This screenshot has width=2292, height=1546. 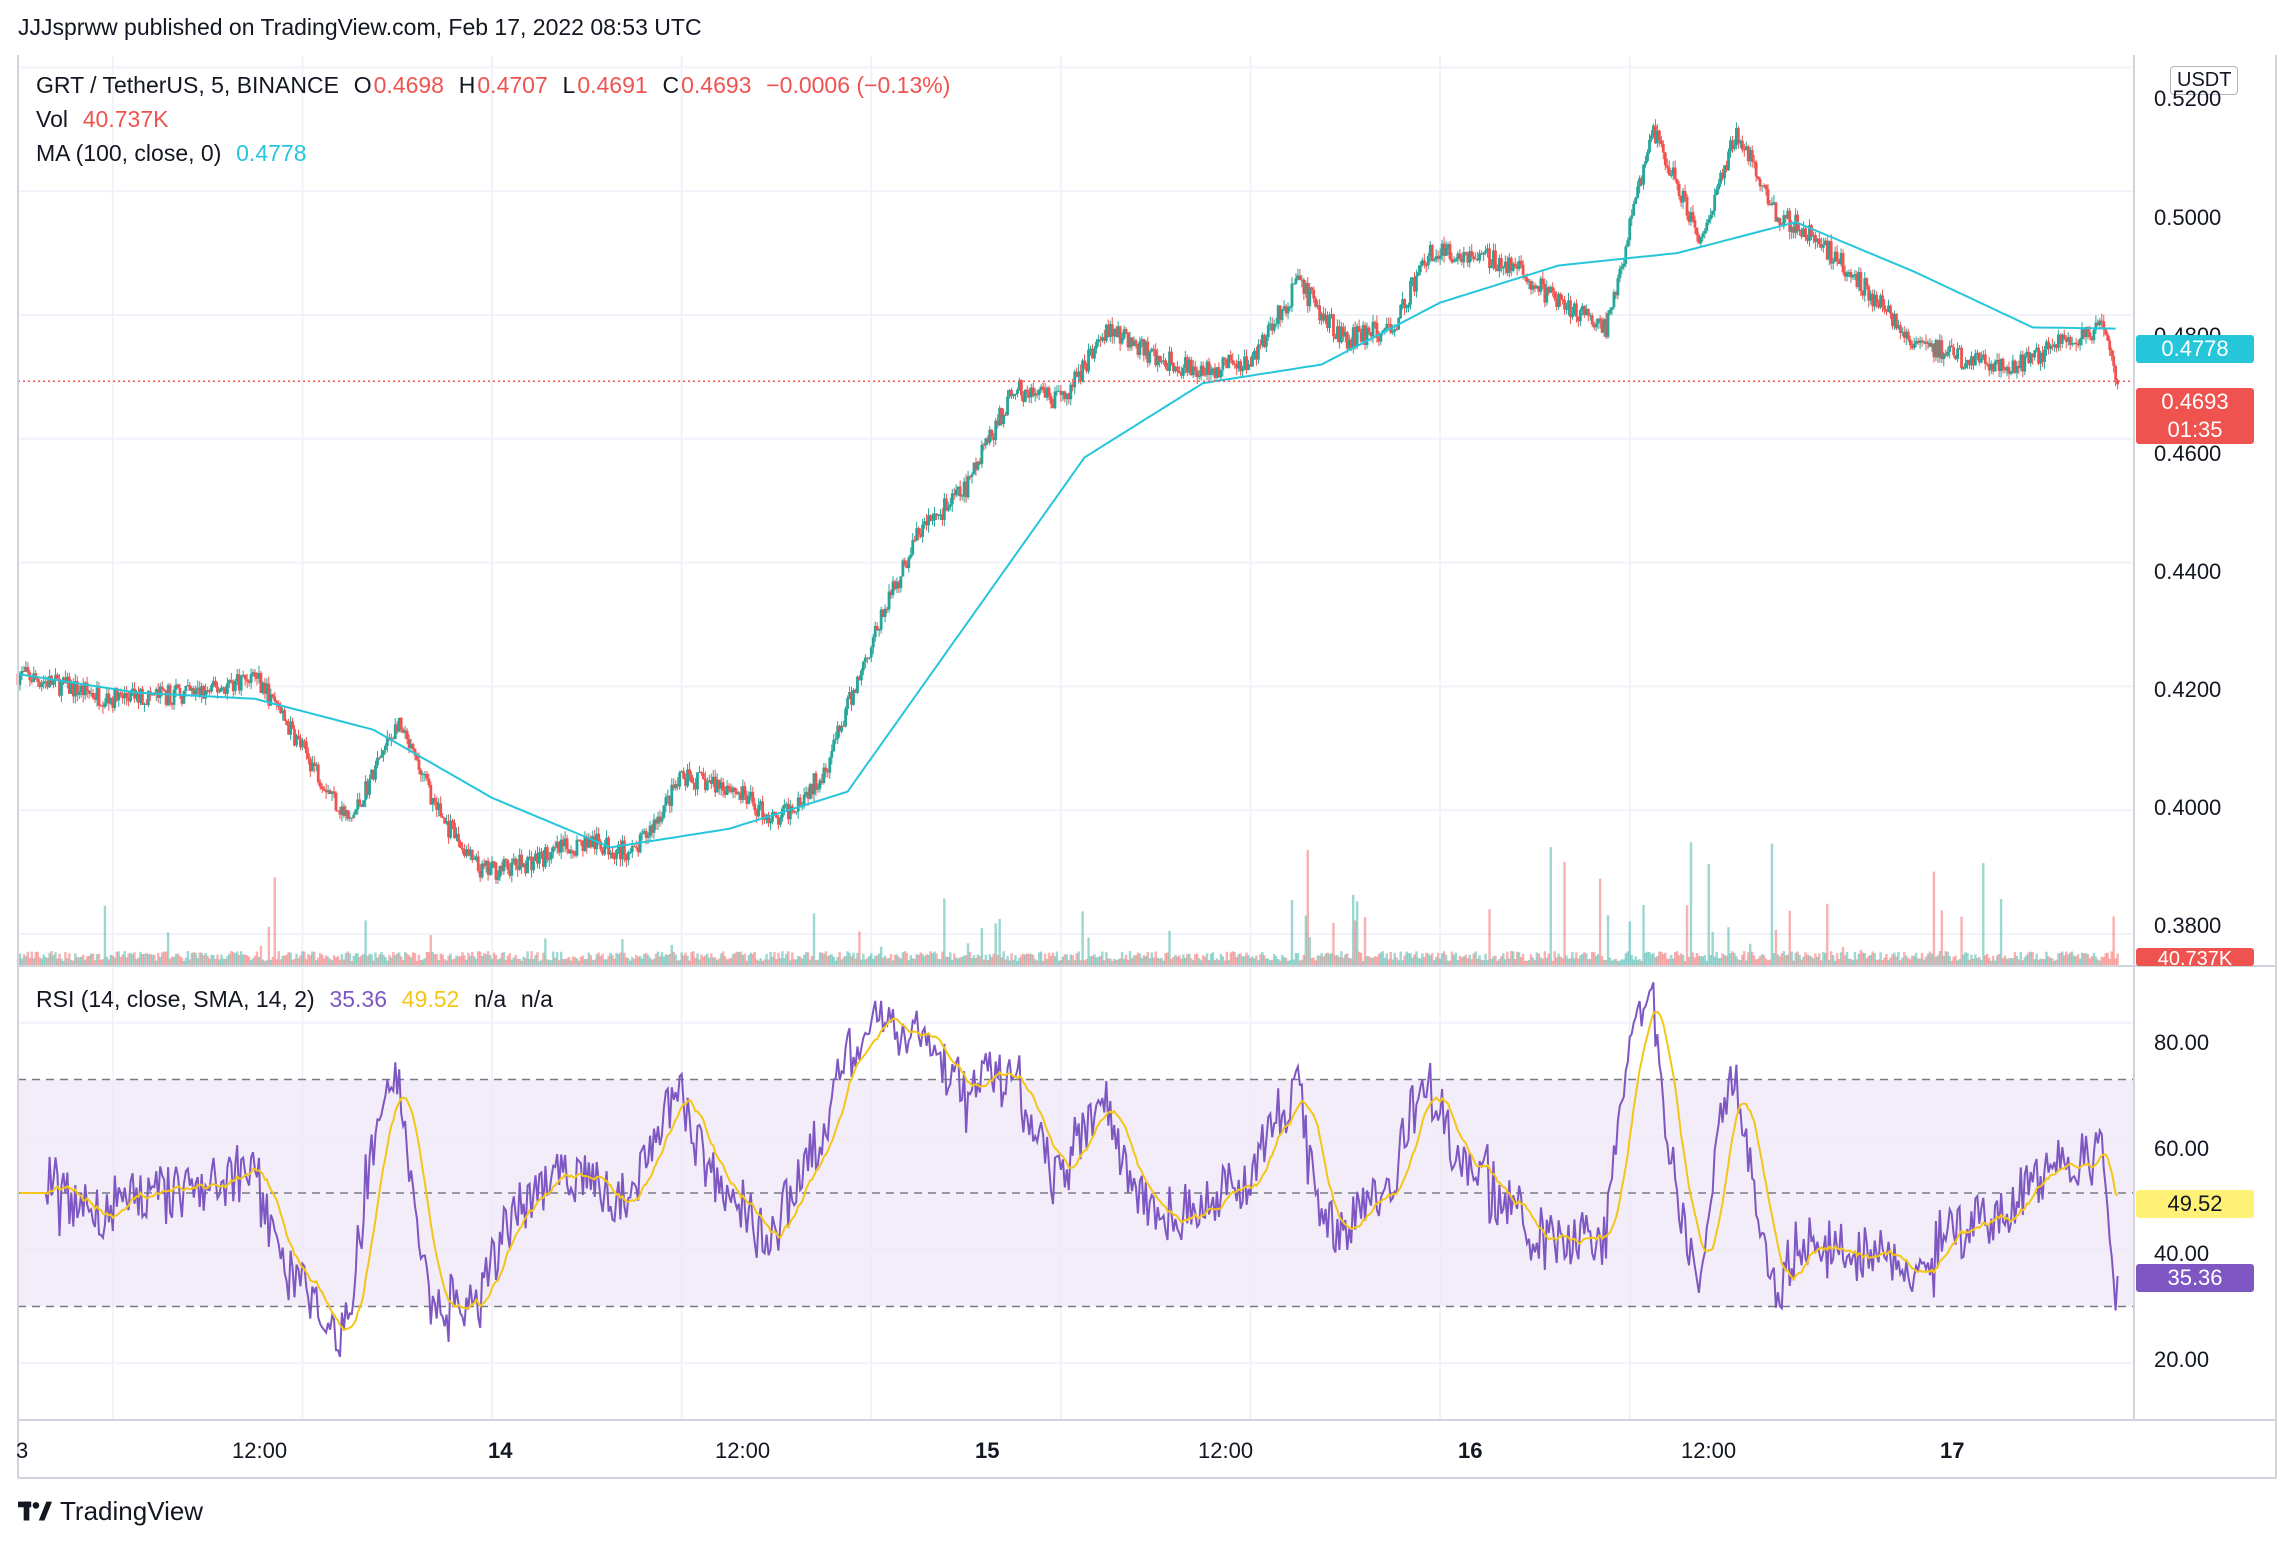 I want to click on rsi-levels, so click(x=1076, y=1193).